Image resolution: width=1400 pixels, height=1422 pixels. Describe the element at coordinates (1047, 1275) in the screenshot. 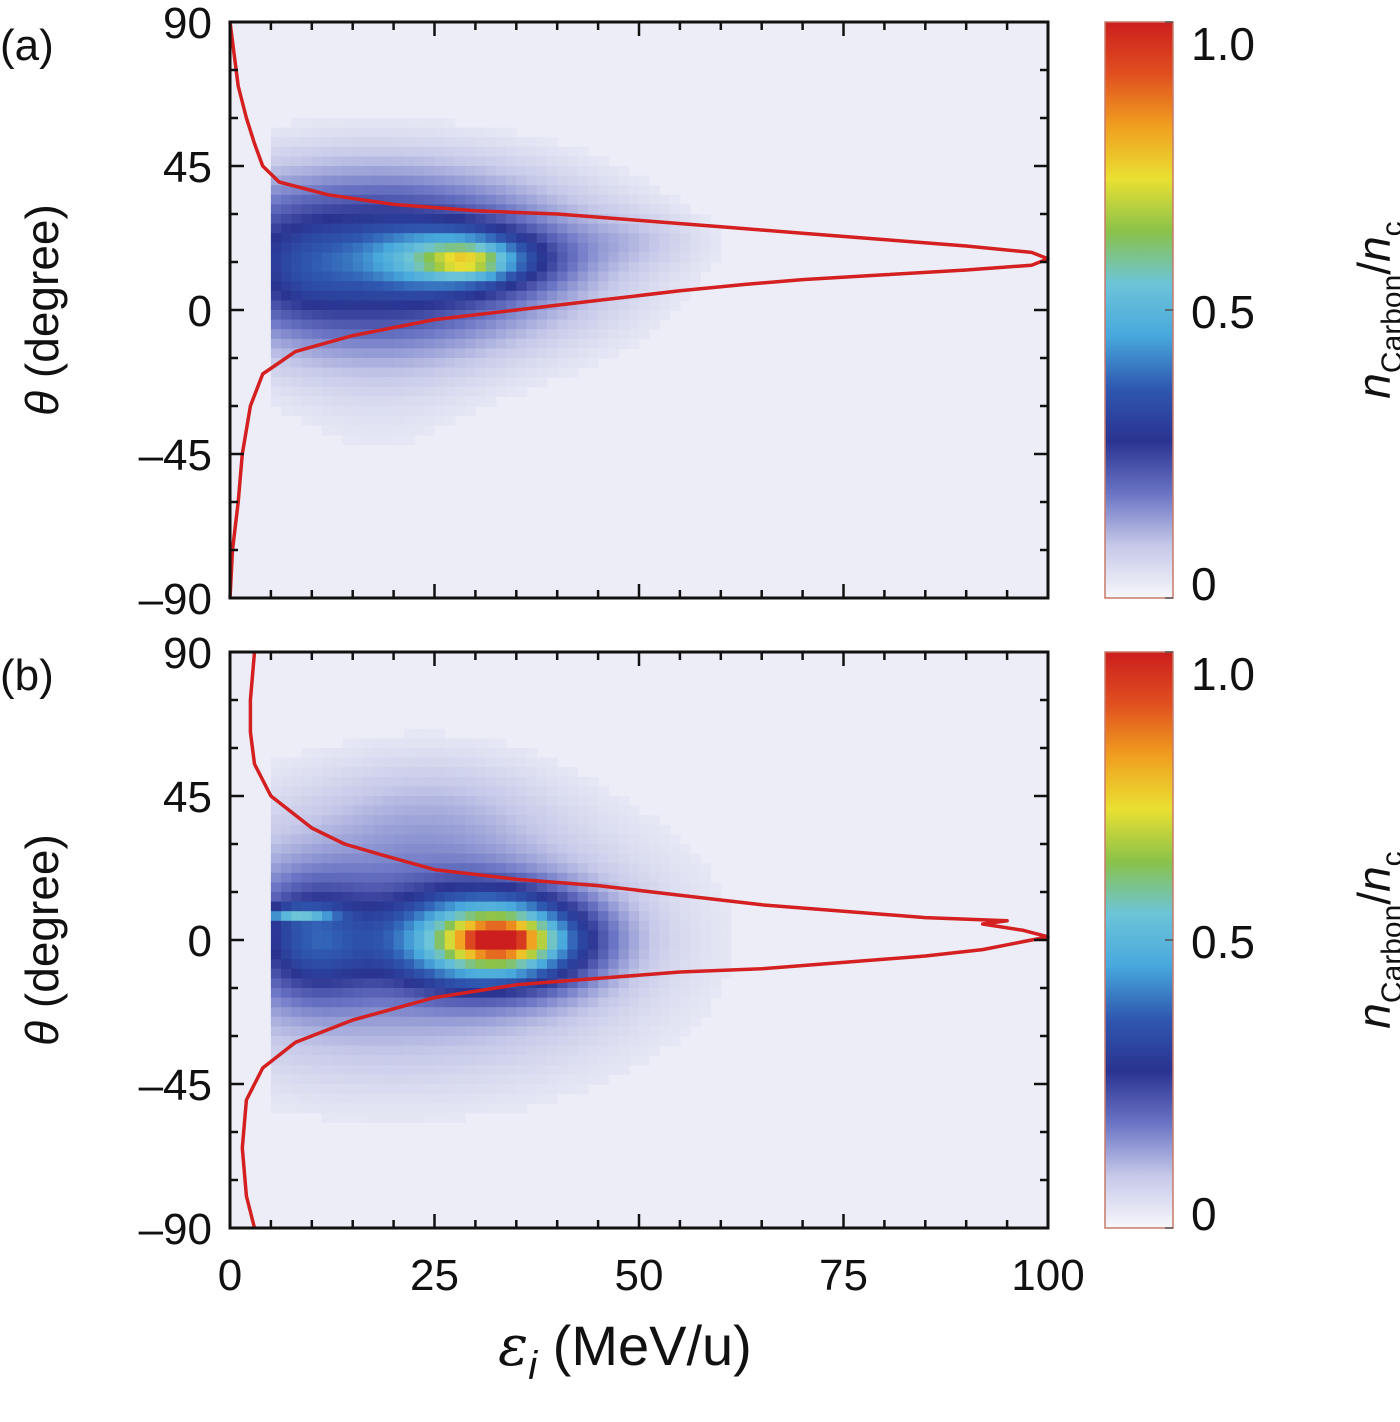

I see `x-tick-label: 100` at that location.